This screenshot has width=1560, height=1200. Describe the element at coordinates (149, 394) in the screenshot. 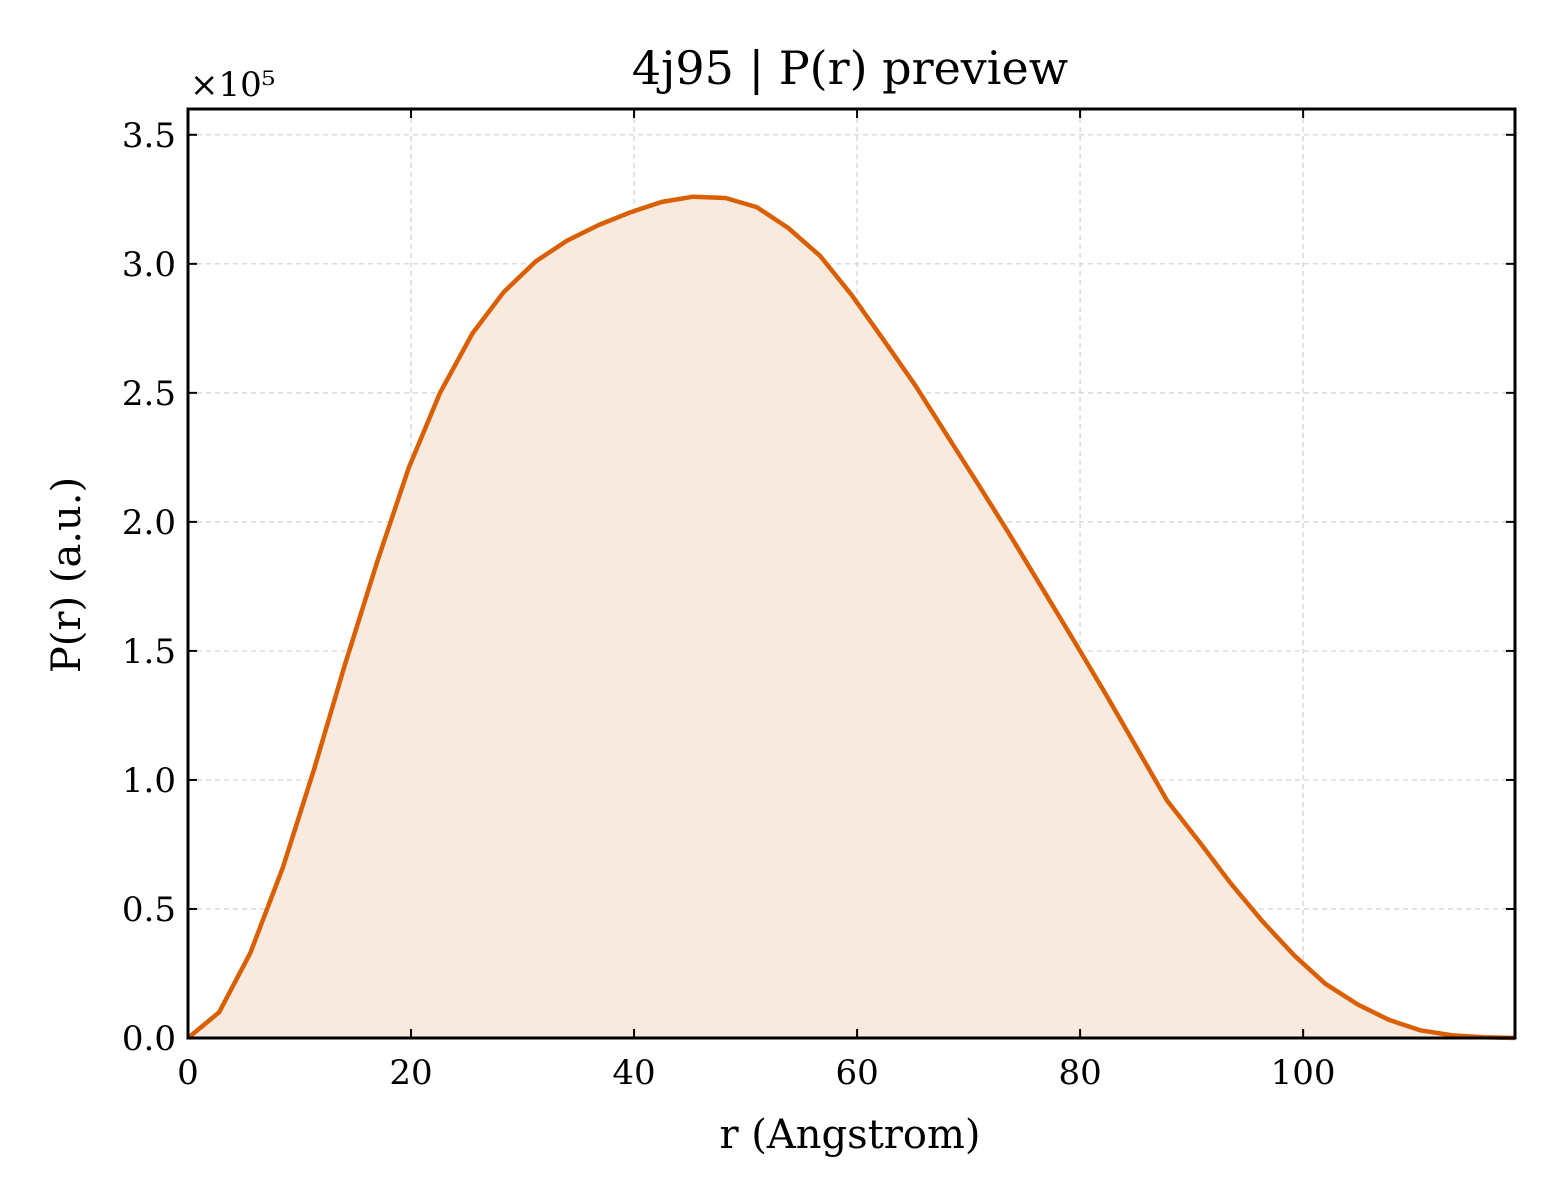

I see `y-tick-label: 2.5` at that location.